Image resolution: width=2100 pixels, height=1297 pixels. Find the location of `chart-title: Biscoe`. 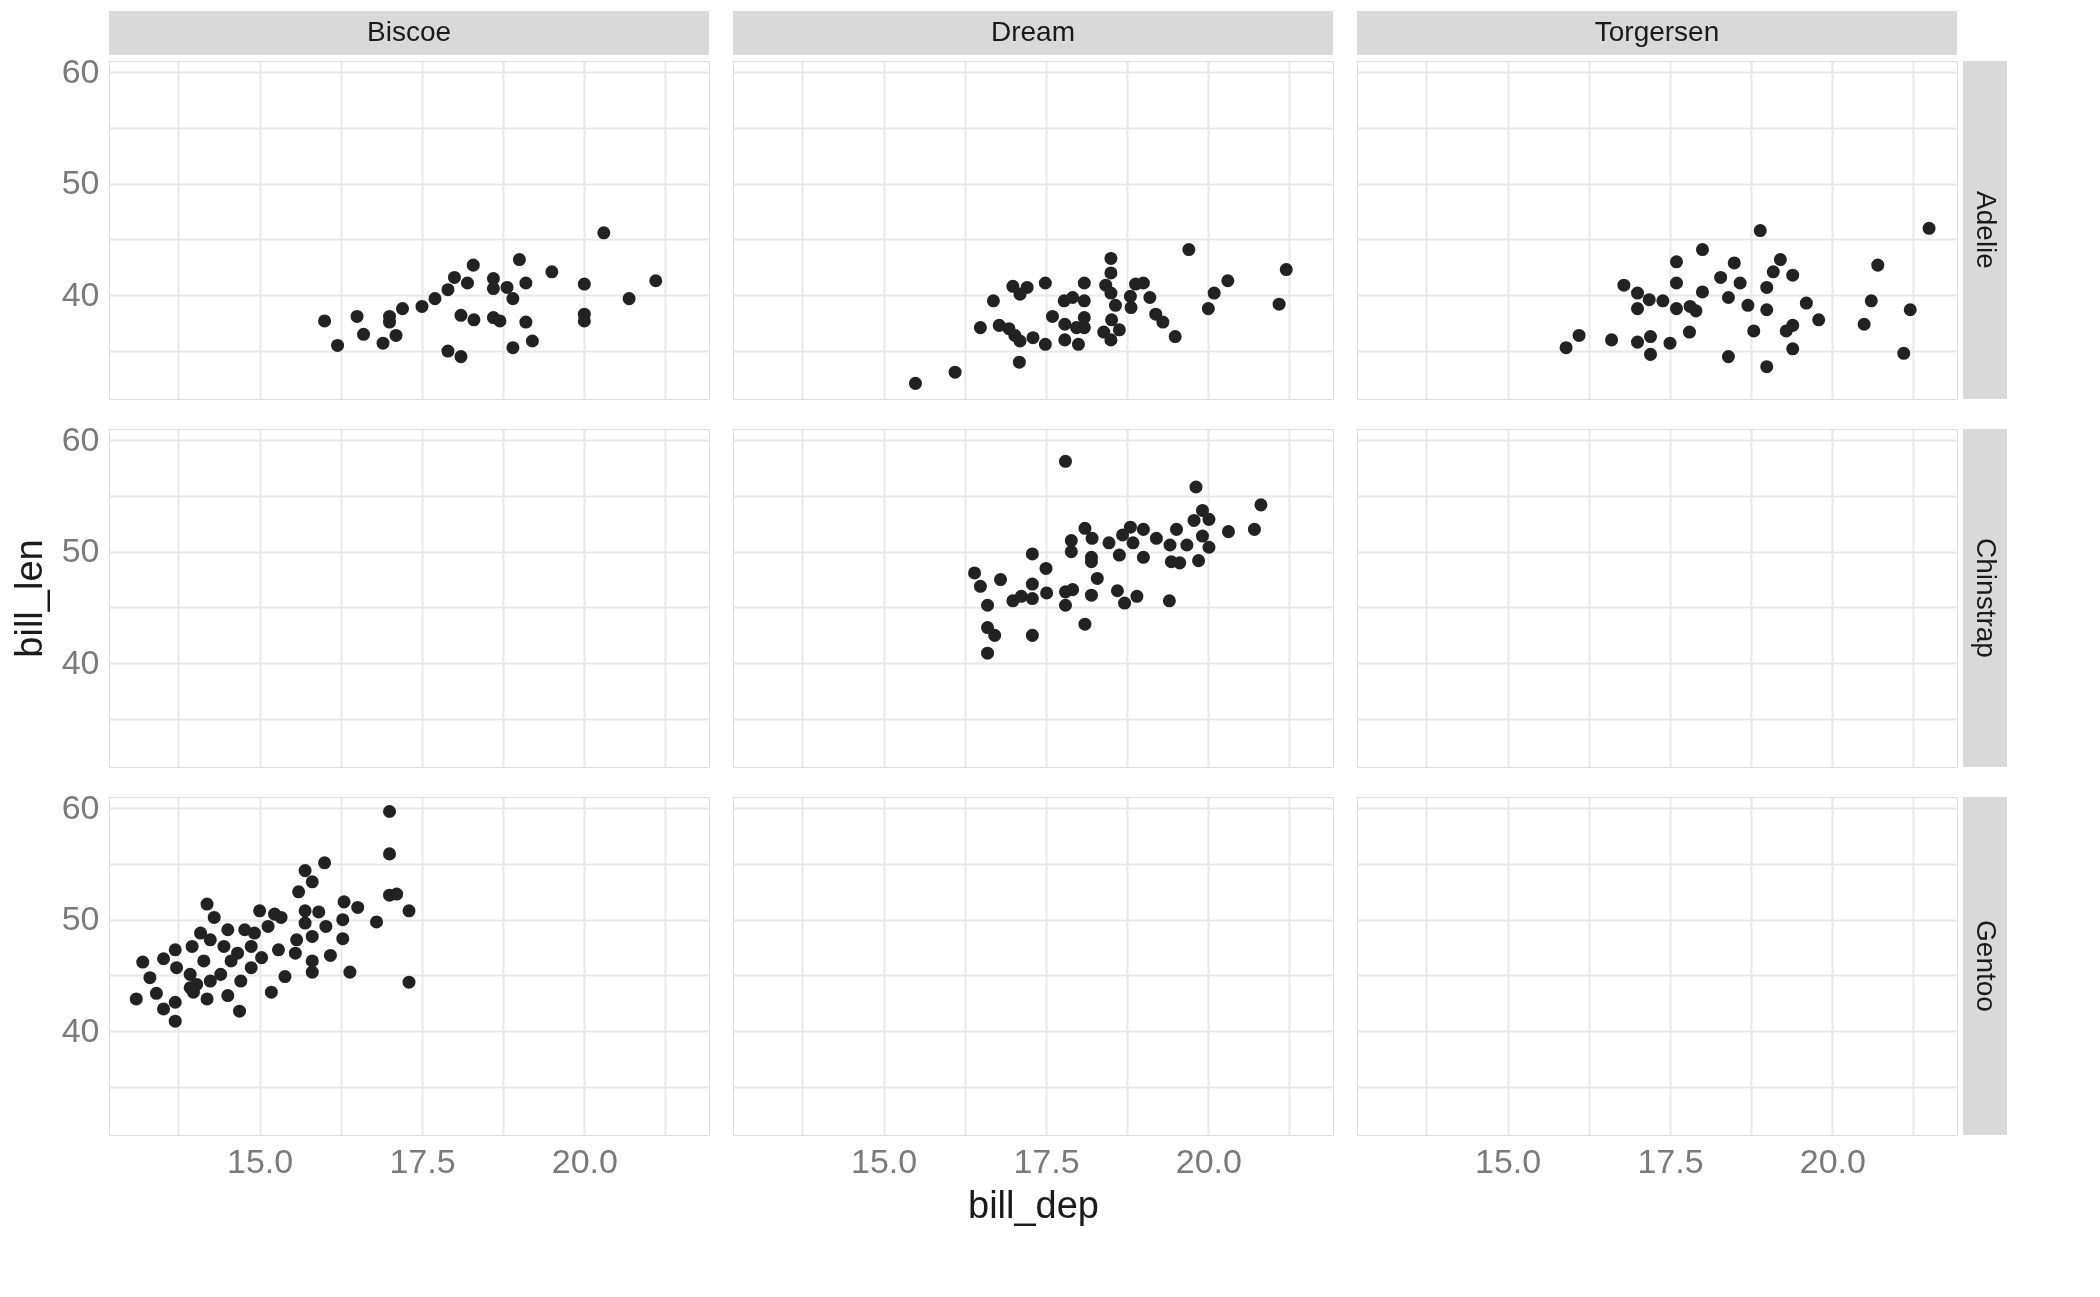

chart-title: Biscoe is located at coordinates (409, 31).